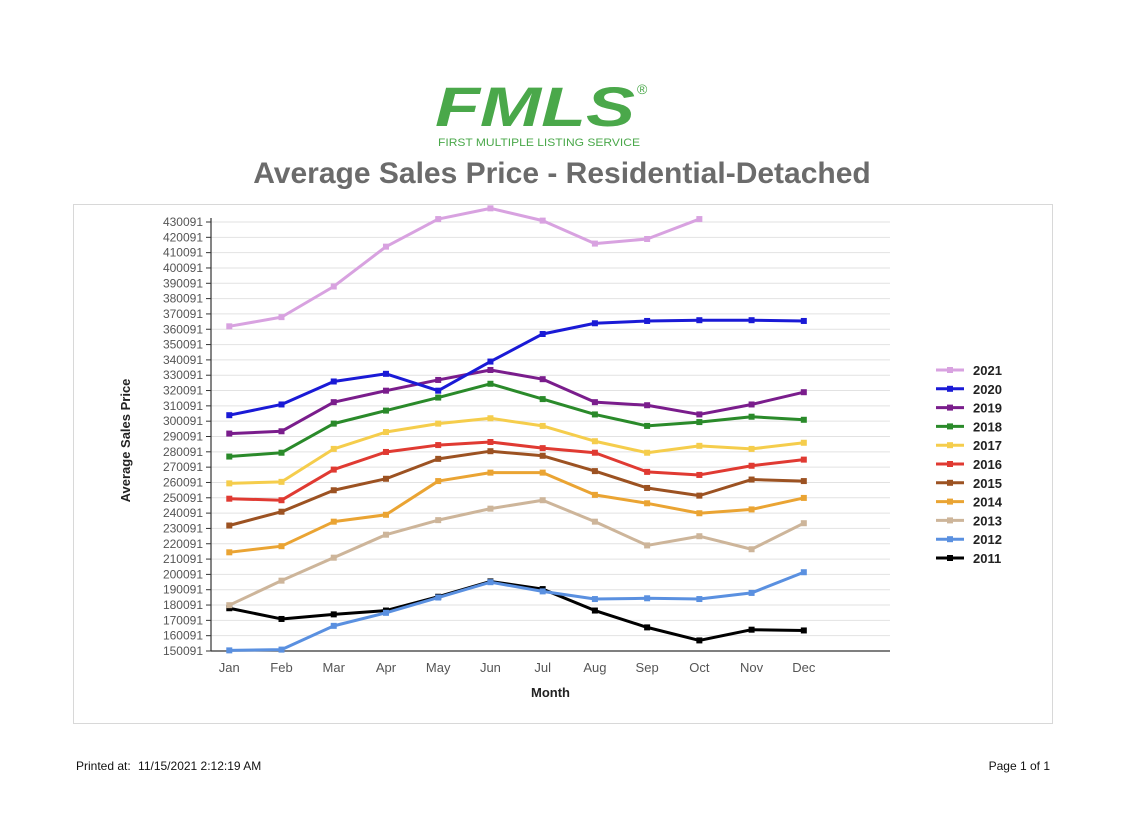 Image resolution: width=1140 pixels, height=838 pixels. I want to click on y-tick-label: 350091, so click(183, 345).